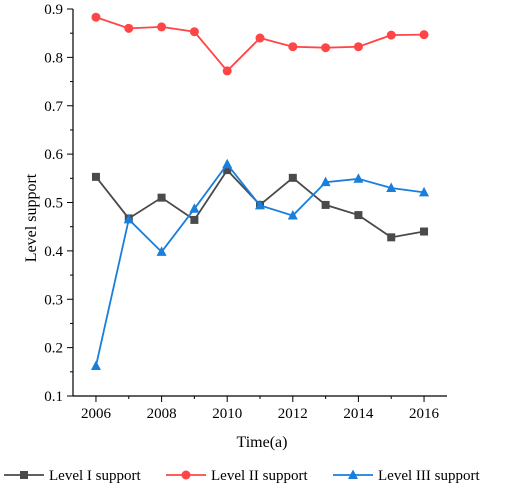  I want to click on y-axis-title: Level support, so click(31, 217).